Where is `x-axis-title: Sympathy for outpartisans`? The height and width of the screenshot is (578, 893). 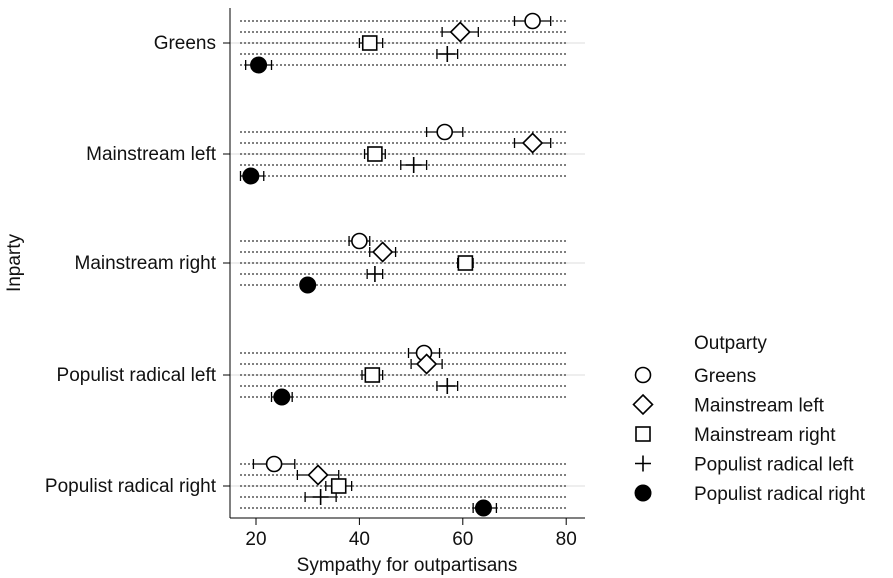 x-axis-title: Sympathy for outpartisans is located at coordinates (407, 565).